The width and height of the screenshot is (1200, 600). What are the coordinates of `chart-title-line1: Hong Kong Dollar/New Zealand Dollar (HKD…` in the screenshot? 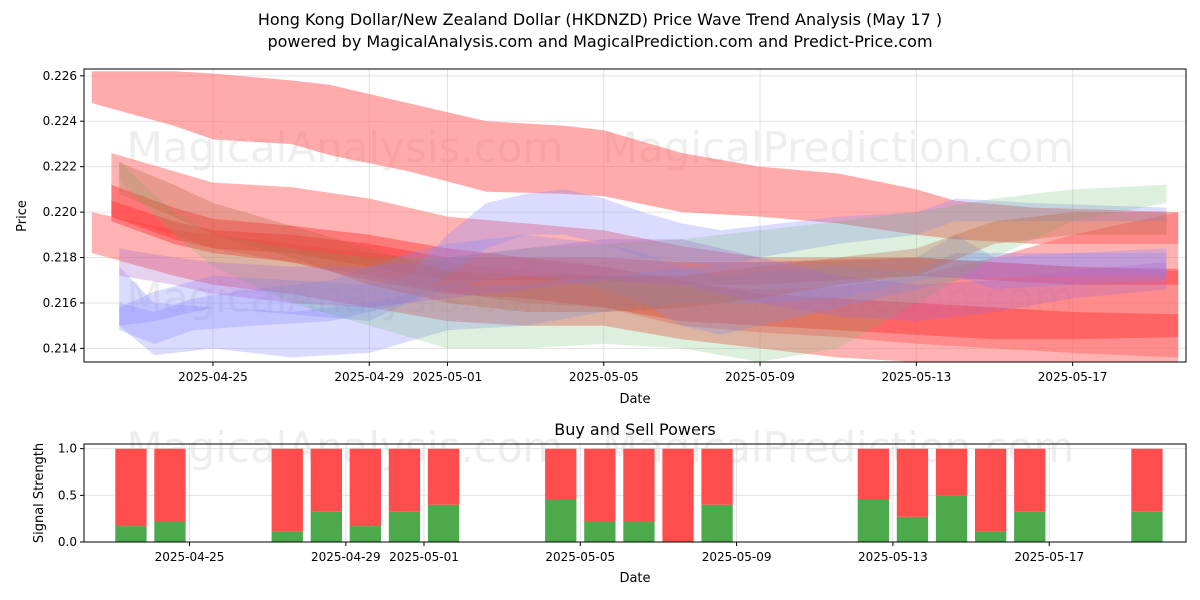 It's located at (600, 19).